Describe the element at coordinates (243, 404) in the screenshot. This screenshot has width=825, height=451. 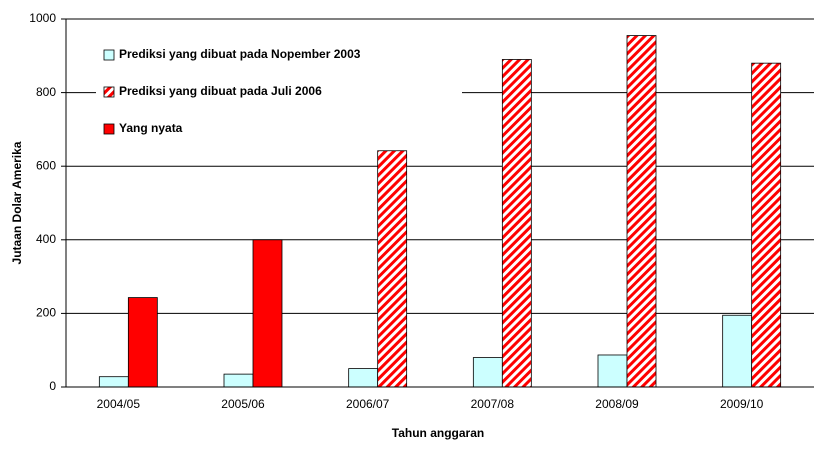
I see `x-tick-label: 2005/06` at that location.